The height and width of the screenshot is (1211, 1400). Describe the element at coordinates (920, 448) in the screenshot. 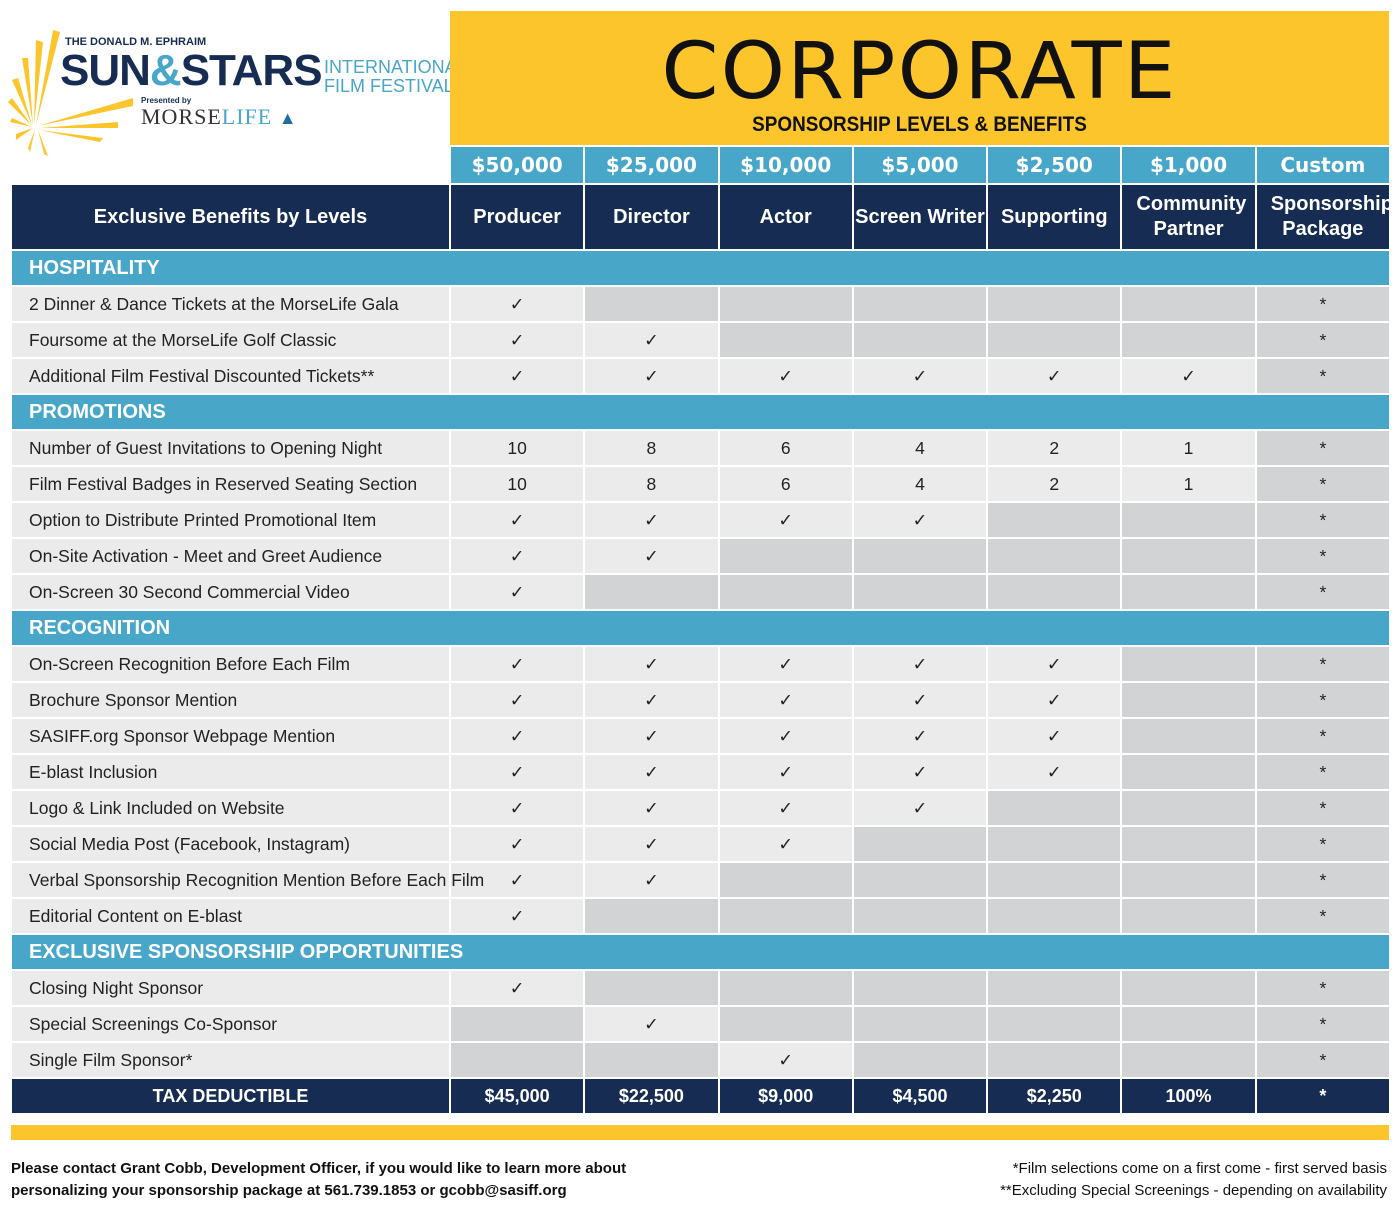

I see `value-cell: 4` at that location.